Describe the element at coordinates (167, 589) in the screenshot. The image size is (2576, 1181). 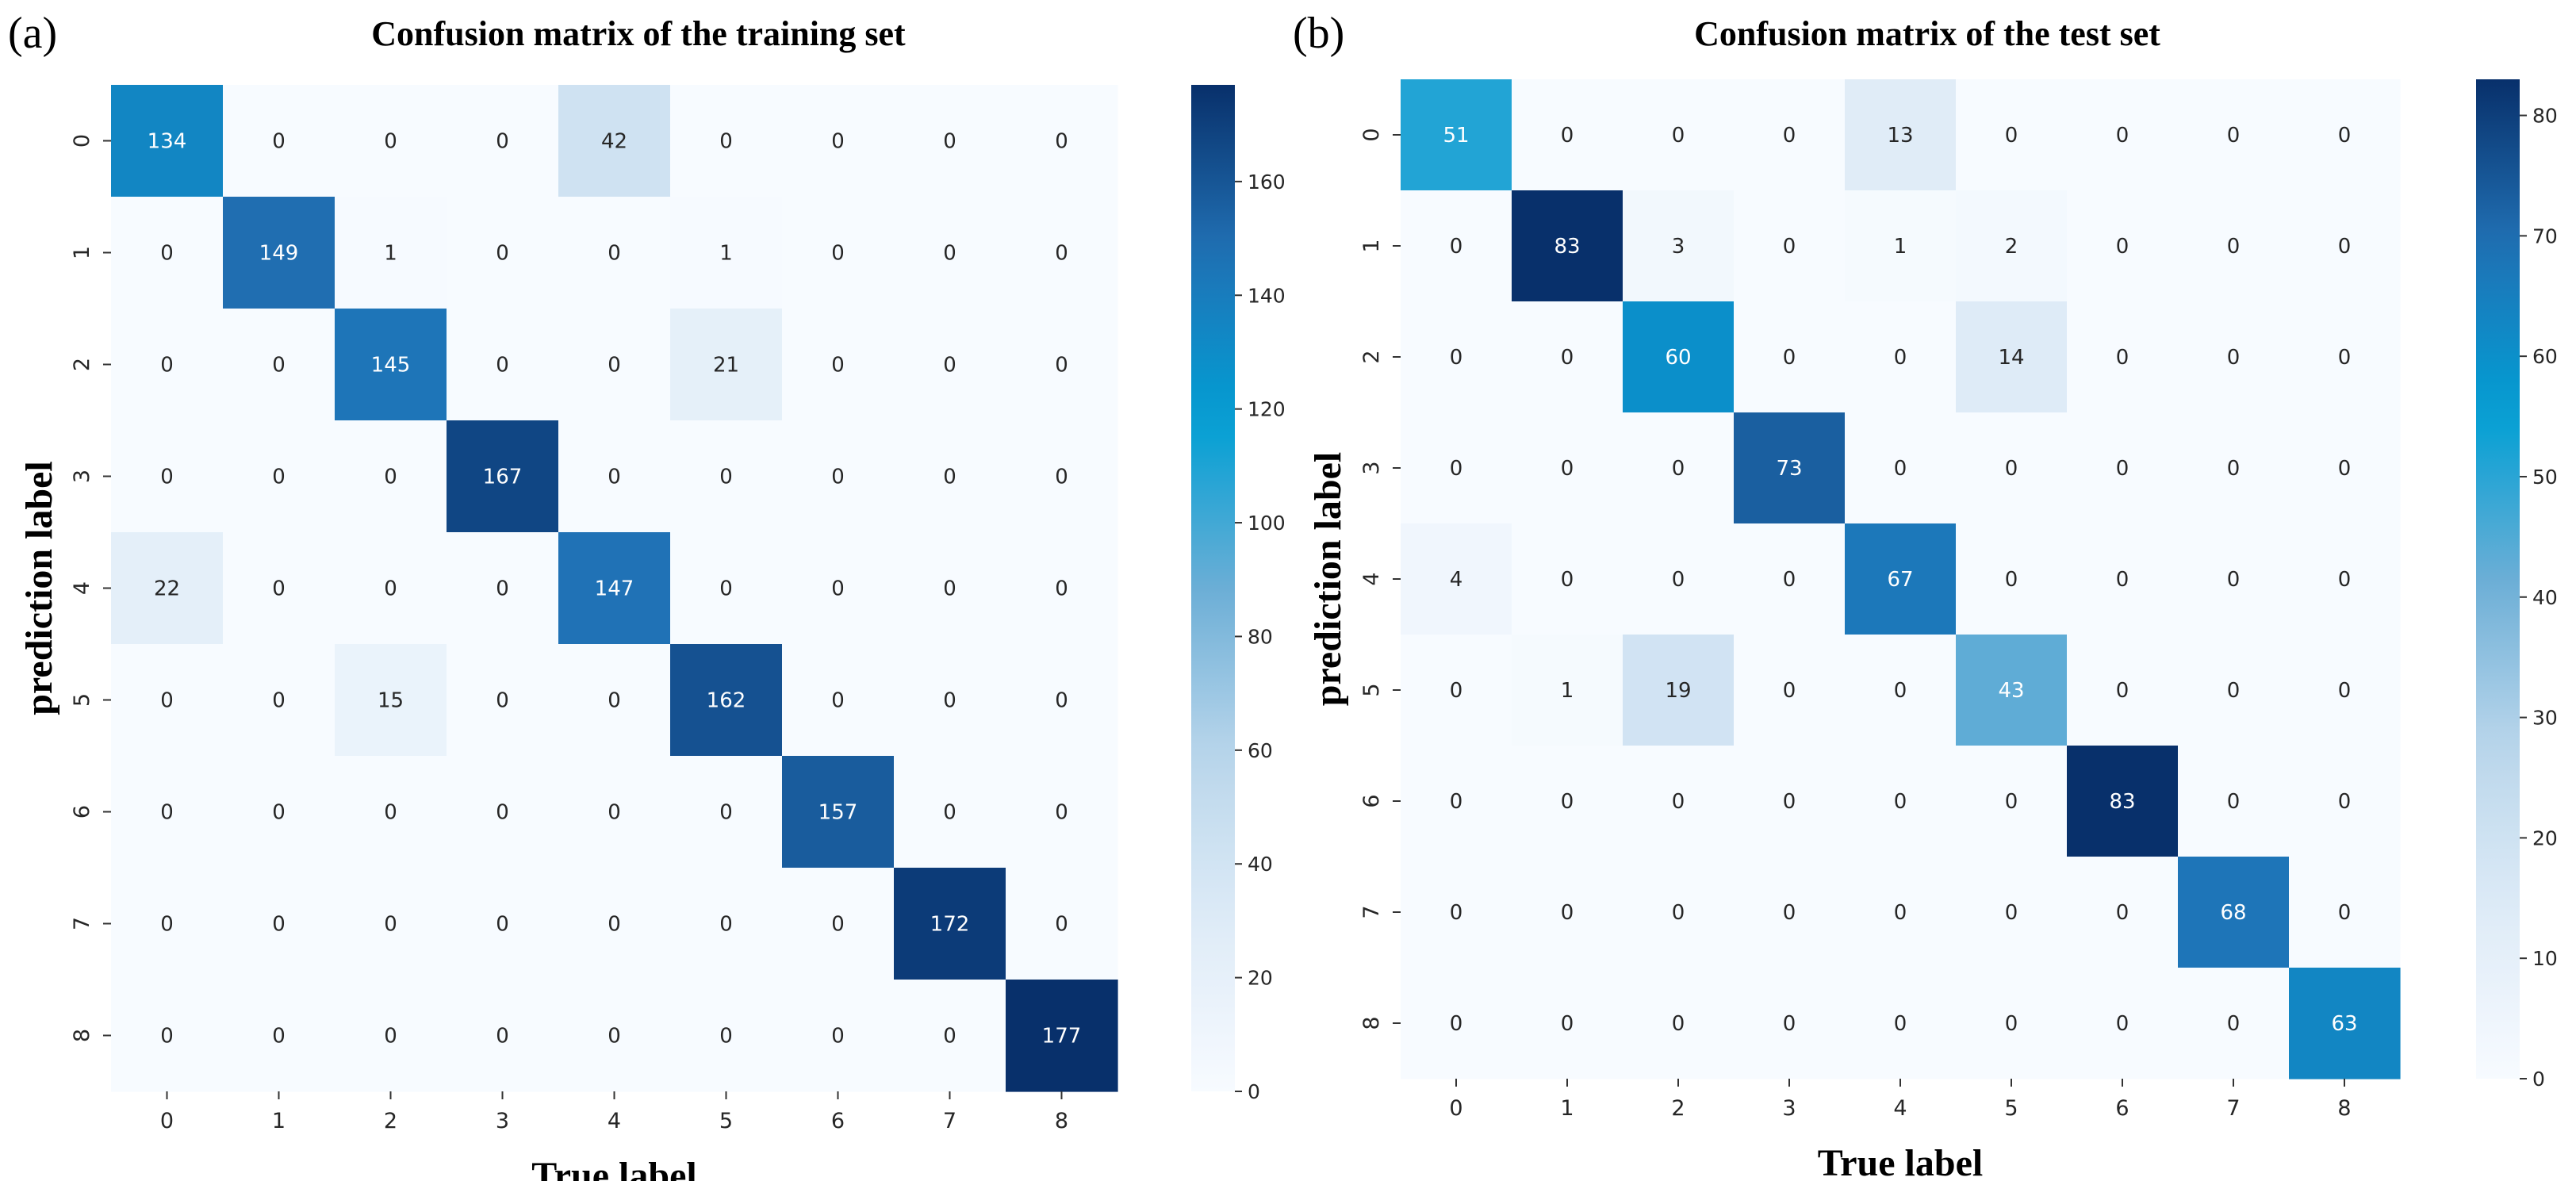
I see `cell-value-label: 22` at that location.